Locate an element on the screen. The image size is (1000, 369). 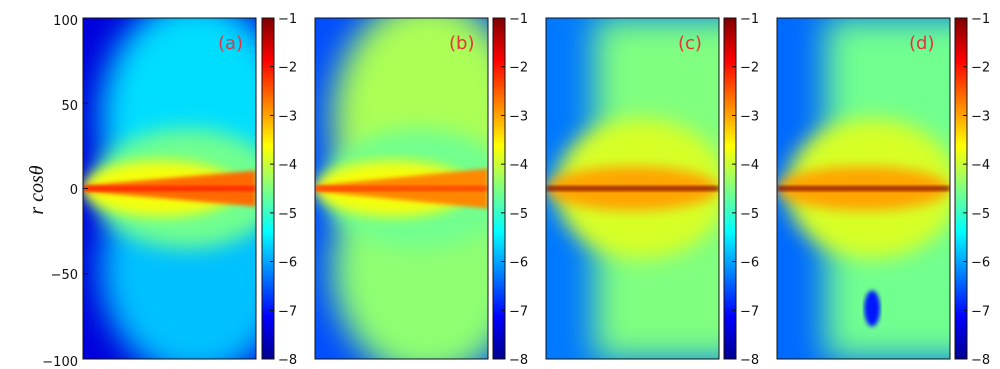
colorbar-c: −1 −2 −3 −4 −5 −6 −7 −8 is located at coordinates (741, 190).